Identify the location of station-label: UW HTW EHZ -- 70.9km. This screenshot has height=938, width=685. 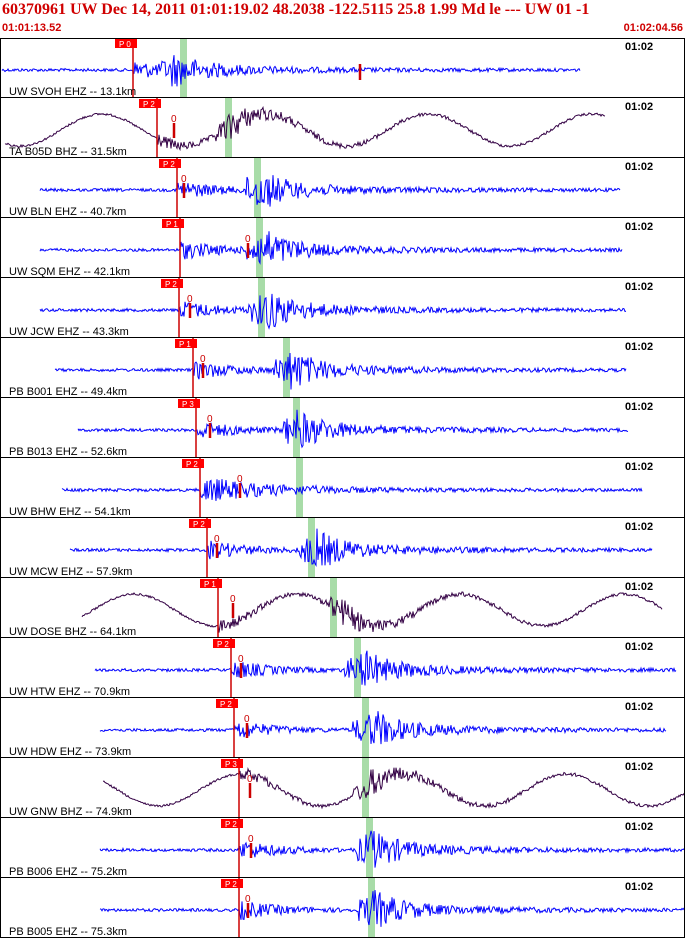
(69, 692).